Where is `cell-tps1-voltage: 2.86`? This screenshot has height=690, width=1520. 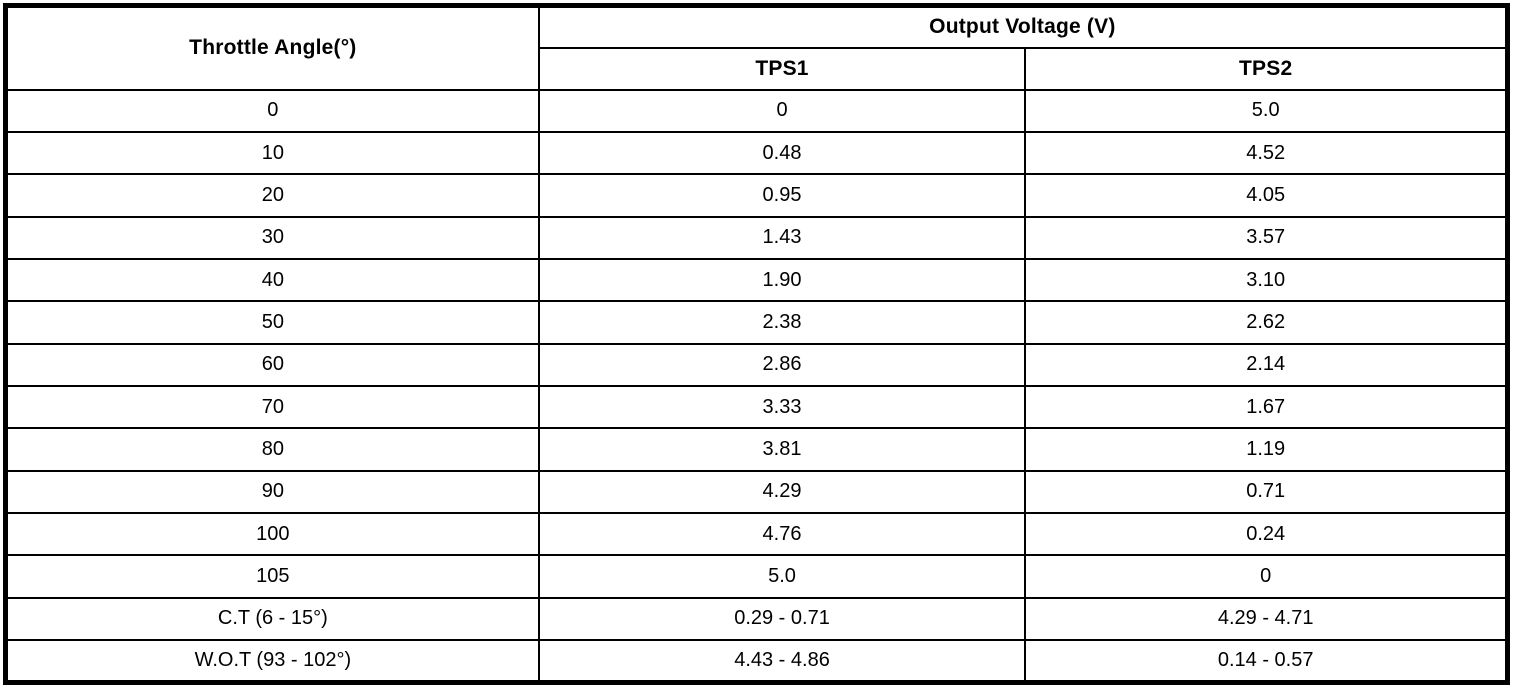
cell-tps1-voltage: 2.86 is located at coordinates (782, 364).